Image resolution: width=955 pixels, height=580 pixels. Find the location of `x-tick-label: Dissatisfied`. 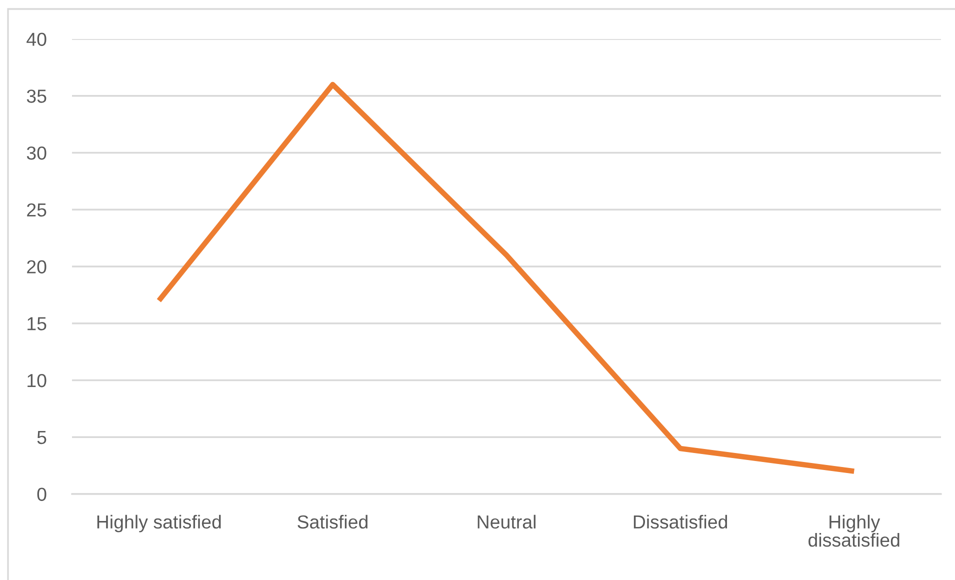

x-tick-label: Dissatisfied is located at coordinates (681, 521).